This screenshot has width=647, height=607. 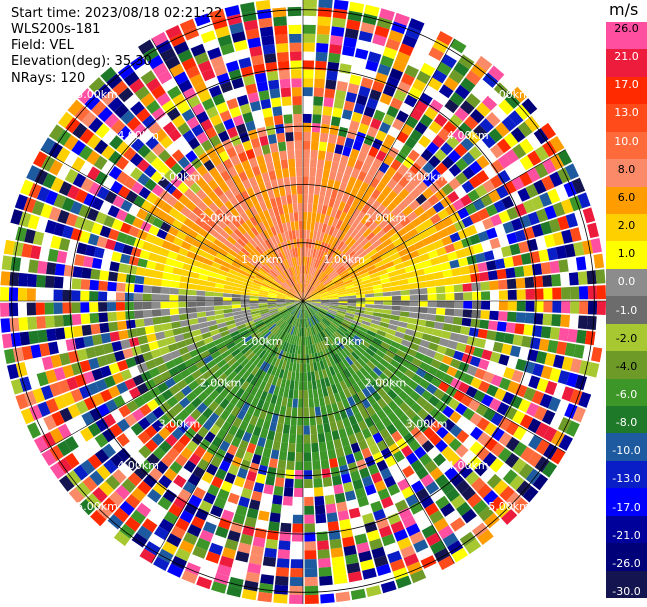 What do you see at coordinates (626, 557) in the screenshot?
I see `colorbar-segment` at bounding box center [626, 557].